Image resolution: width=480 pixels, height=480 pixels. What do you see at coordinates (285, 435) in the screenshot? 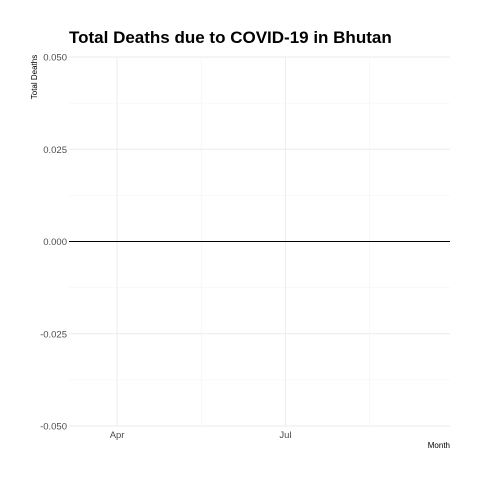
I see `x-tick-label: Jul` at bounding box center [285, 435].